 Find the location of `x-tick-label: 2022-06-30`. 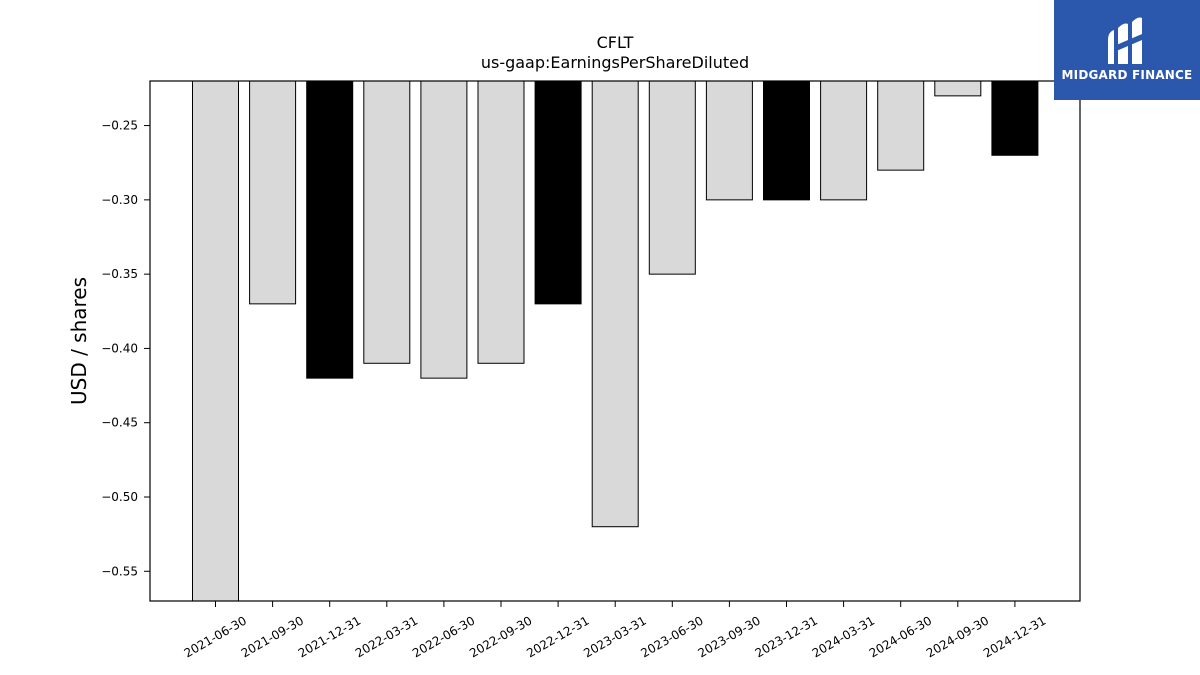

x-tick-label: 2022-06-30 is located at coordinates (443, 636).